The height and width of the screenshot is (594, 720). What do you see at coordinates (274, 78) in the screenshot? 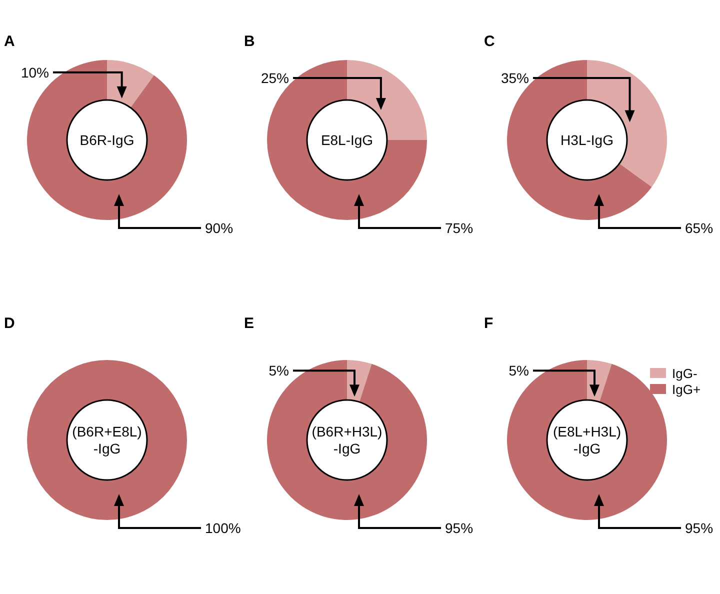
I see `data-label: 25%` at bounding box center [274, 78].